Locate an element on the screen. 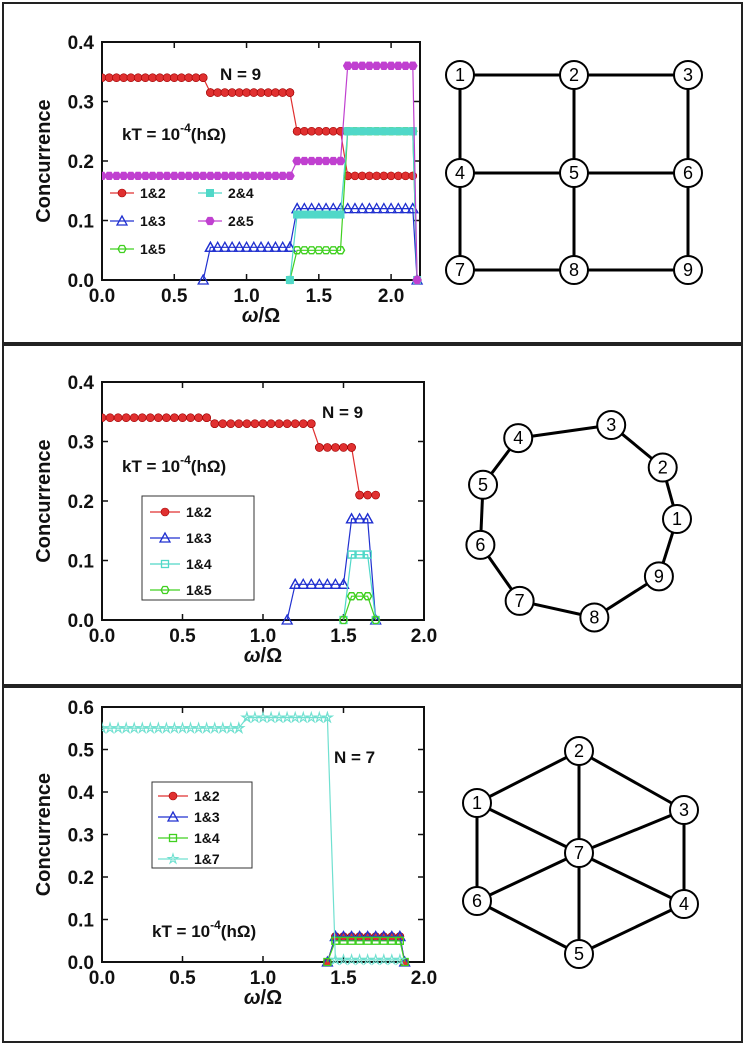  node-label: 7 is located at coordinates (579, 853).